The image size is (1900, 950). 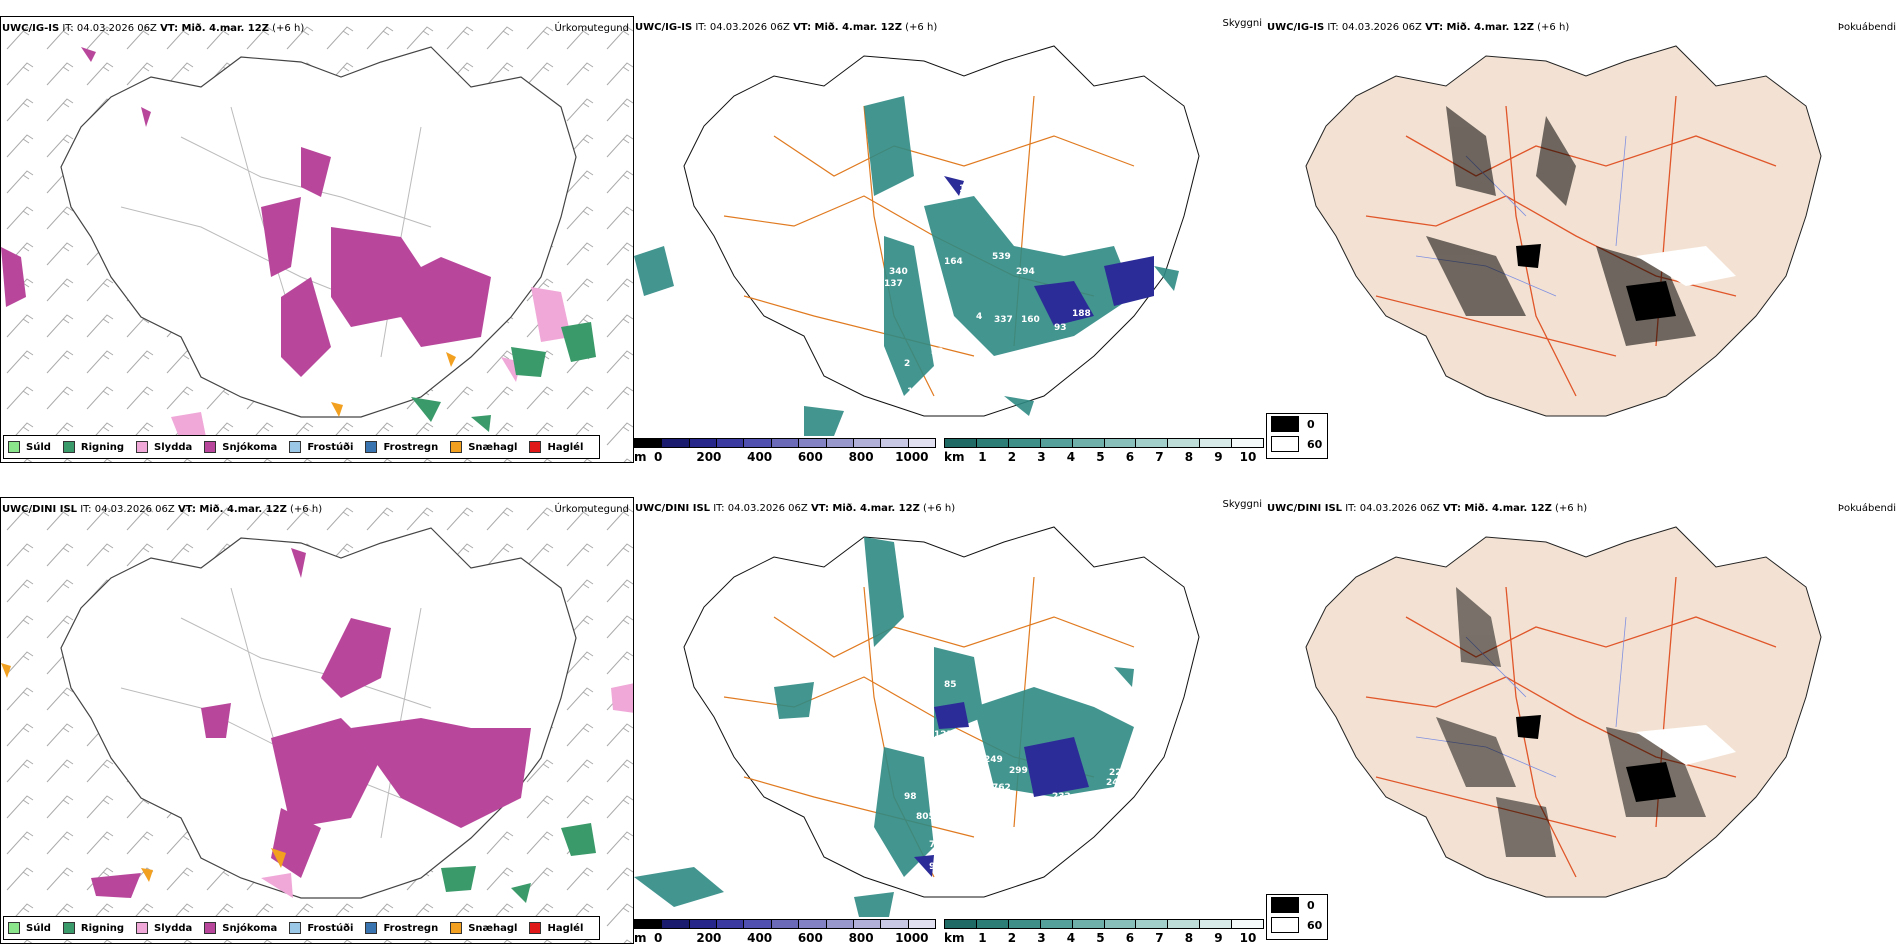 I want to click on visibility-colorbar: km 1 2 3 4 5 6 7 8 9 10, so click(x=1104, y=931).